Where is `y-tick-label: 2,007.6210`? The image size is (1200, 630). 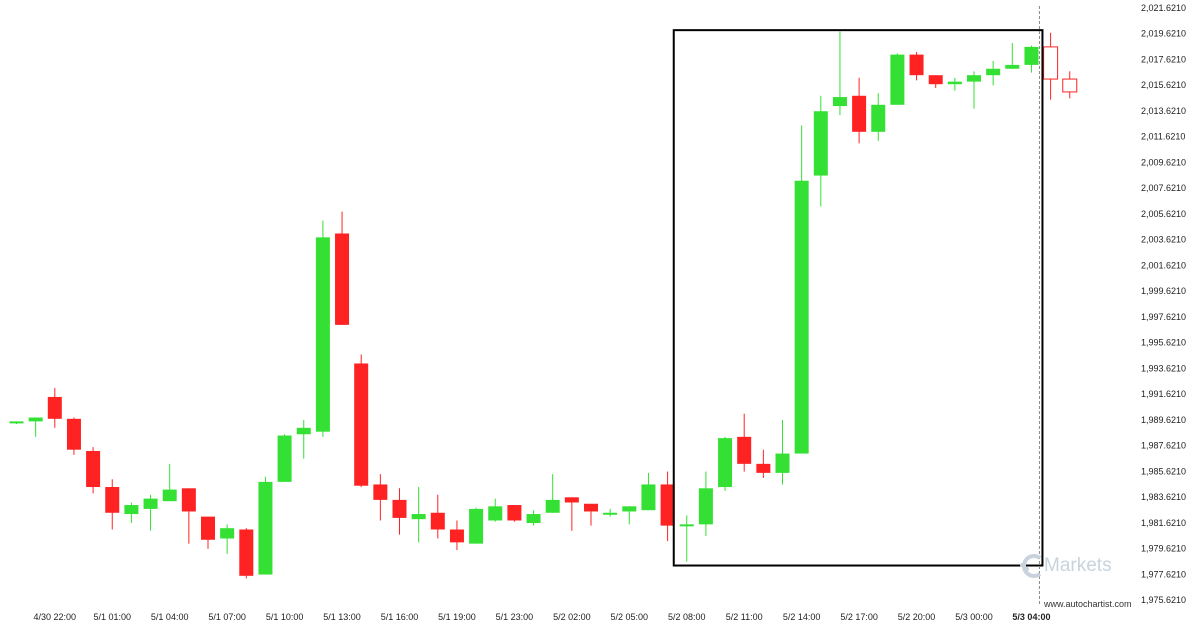
y-tick-label: 2,007.6210 is located at coordinates (1163, 188).